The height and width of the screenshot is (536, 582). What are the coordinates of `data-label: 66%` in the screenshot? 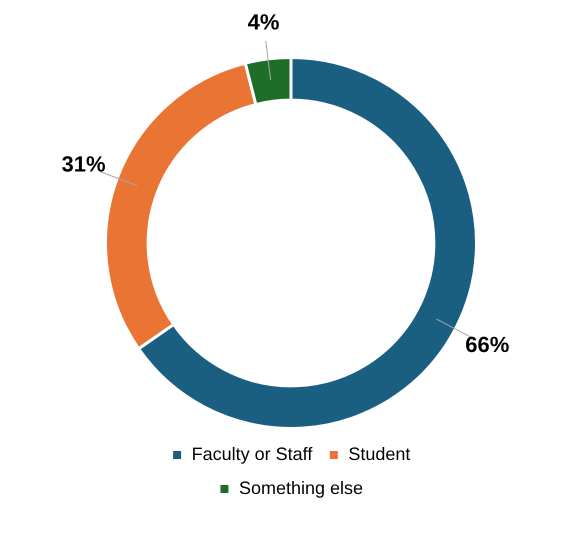 It's located at (487, 344).